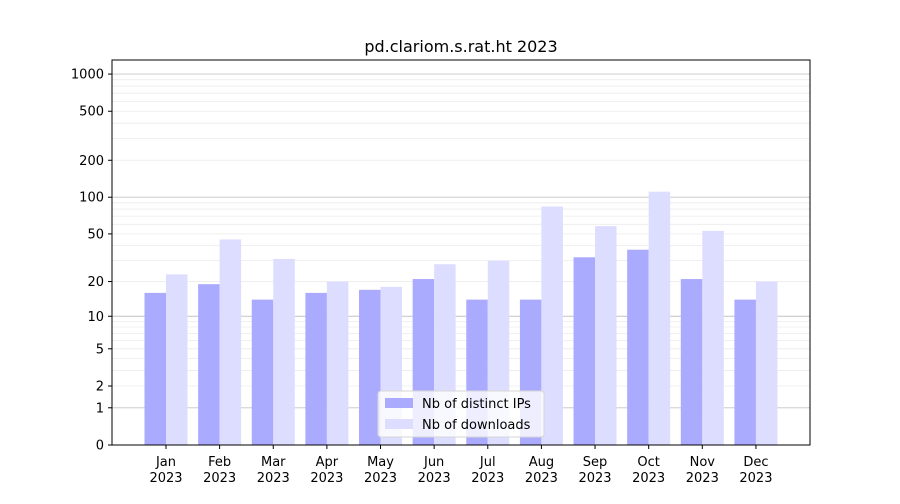 This screenshot has width=900, height=504. What do you see at coordinates (487, 470) in the screenshot?
I see `x-tick-label: Jul 2023` at bounding box center [487, 470].